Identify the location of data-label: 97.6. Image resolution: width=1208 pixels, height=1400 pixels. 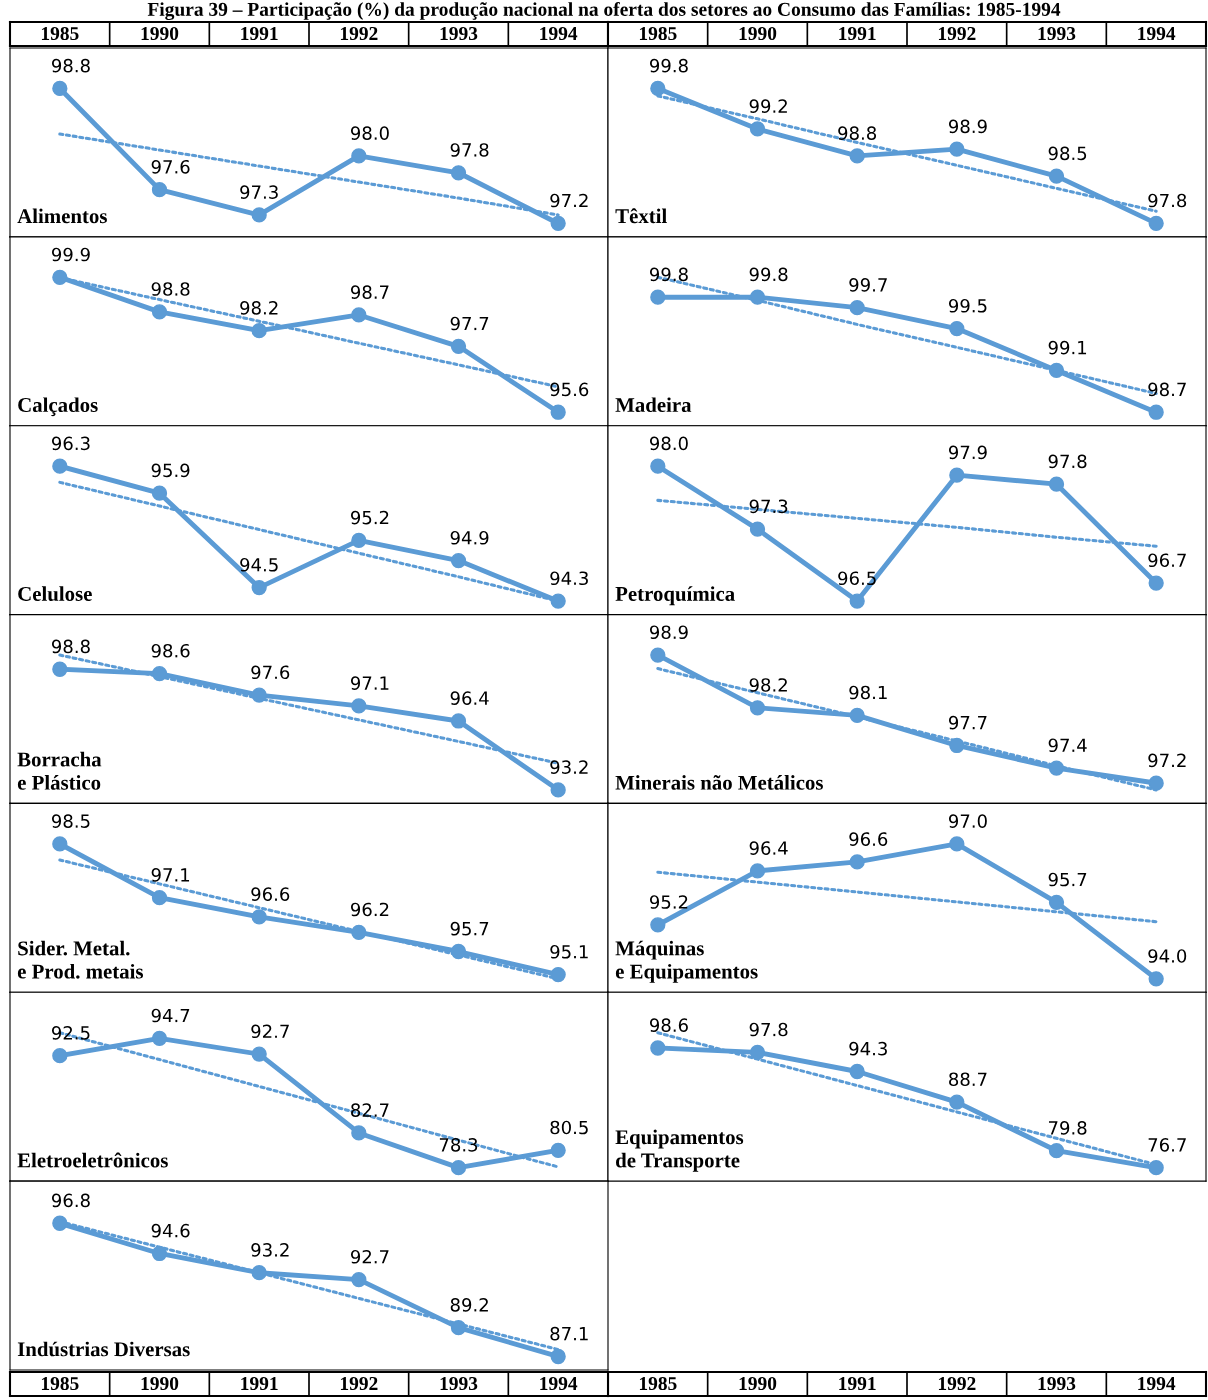
(170, 166).